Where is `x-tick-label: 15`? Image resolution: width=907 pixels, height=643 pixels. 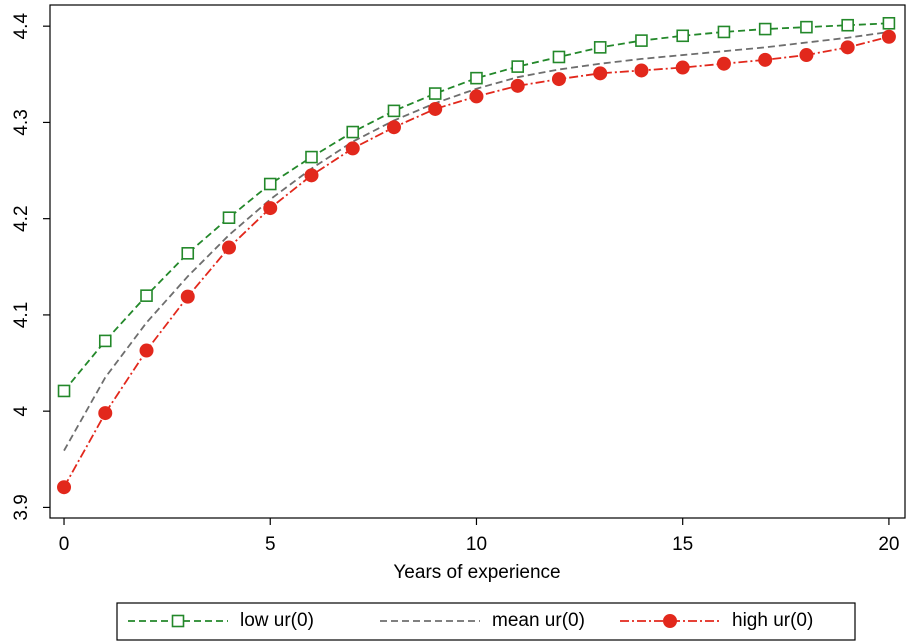 x-tick-label: 15 is located at coordinates (682, 544).